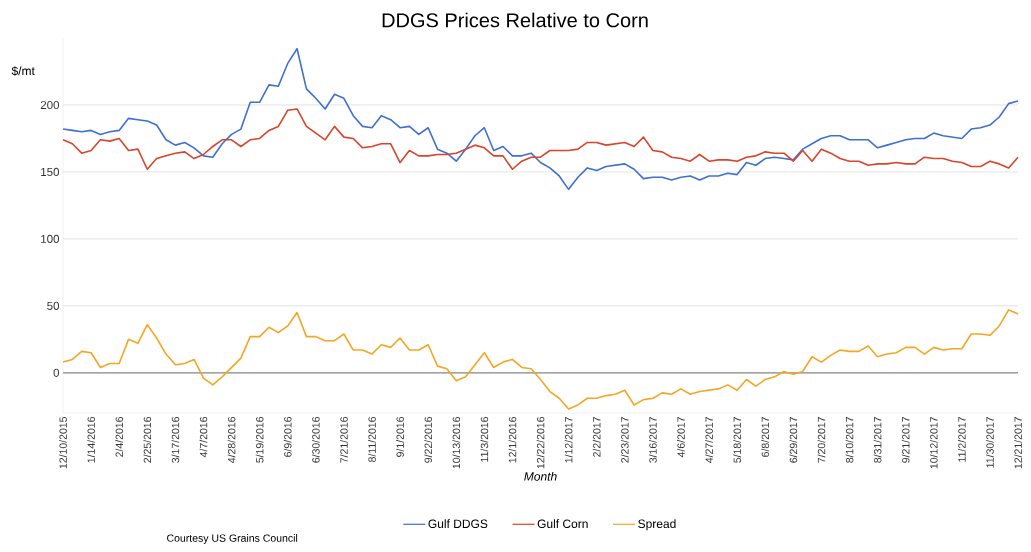 The image size is (1031, 552). I want to click on x-tick-label: 10/13/2016, so click(456, 442).